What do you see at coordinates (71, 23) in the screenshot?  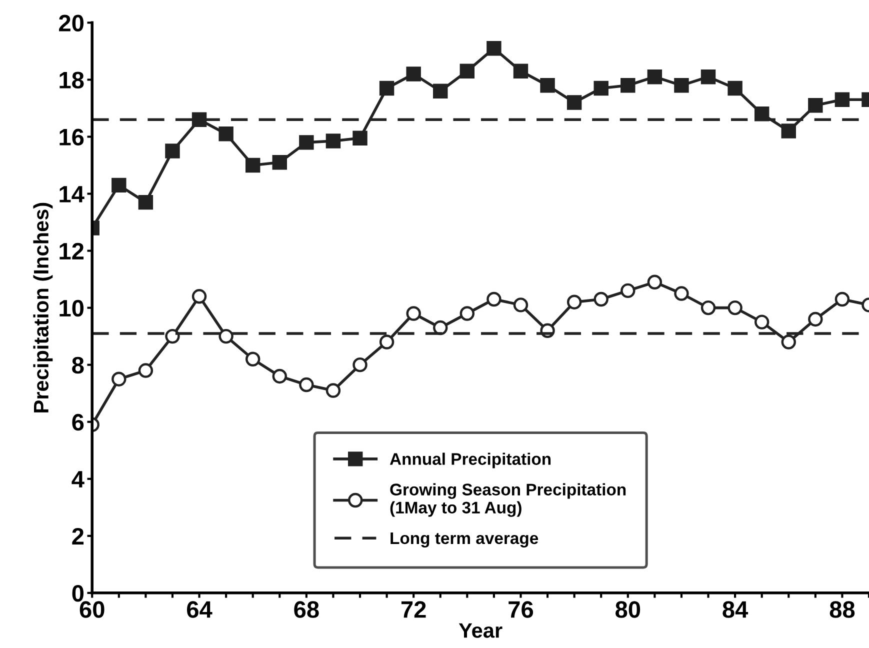 I see `y-tick-label: 20` at bounding box center [71, 23].